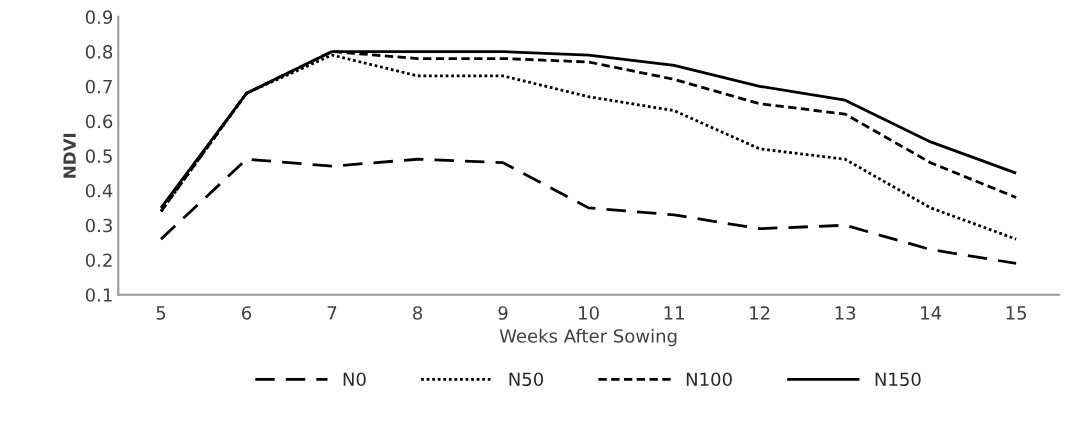  What do you see at coordinates (99, 121) in the screenshot?
I see `y-tick-label: 0.6` at bounding box center [99, 121].